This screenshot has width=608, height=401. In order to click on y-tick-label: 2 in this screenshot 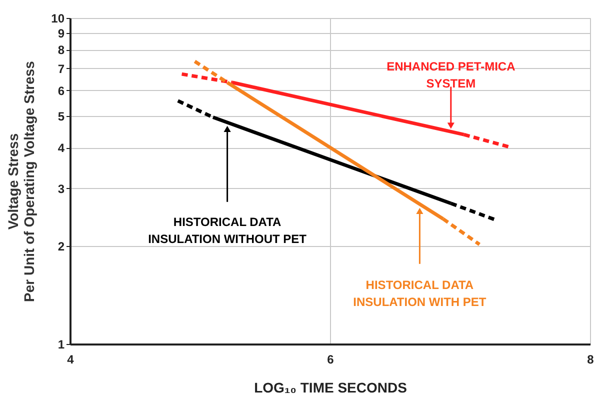, I will do `click(61, 246)`.